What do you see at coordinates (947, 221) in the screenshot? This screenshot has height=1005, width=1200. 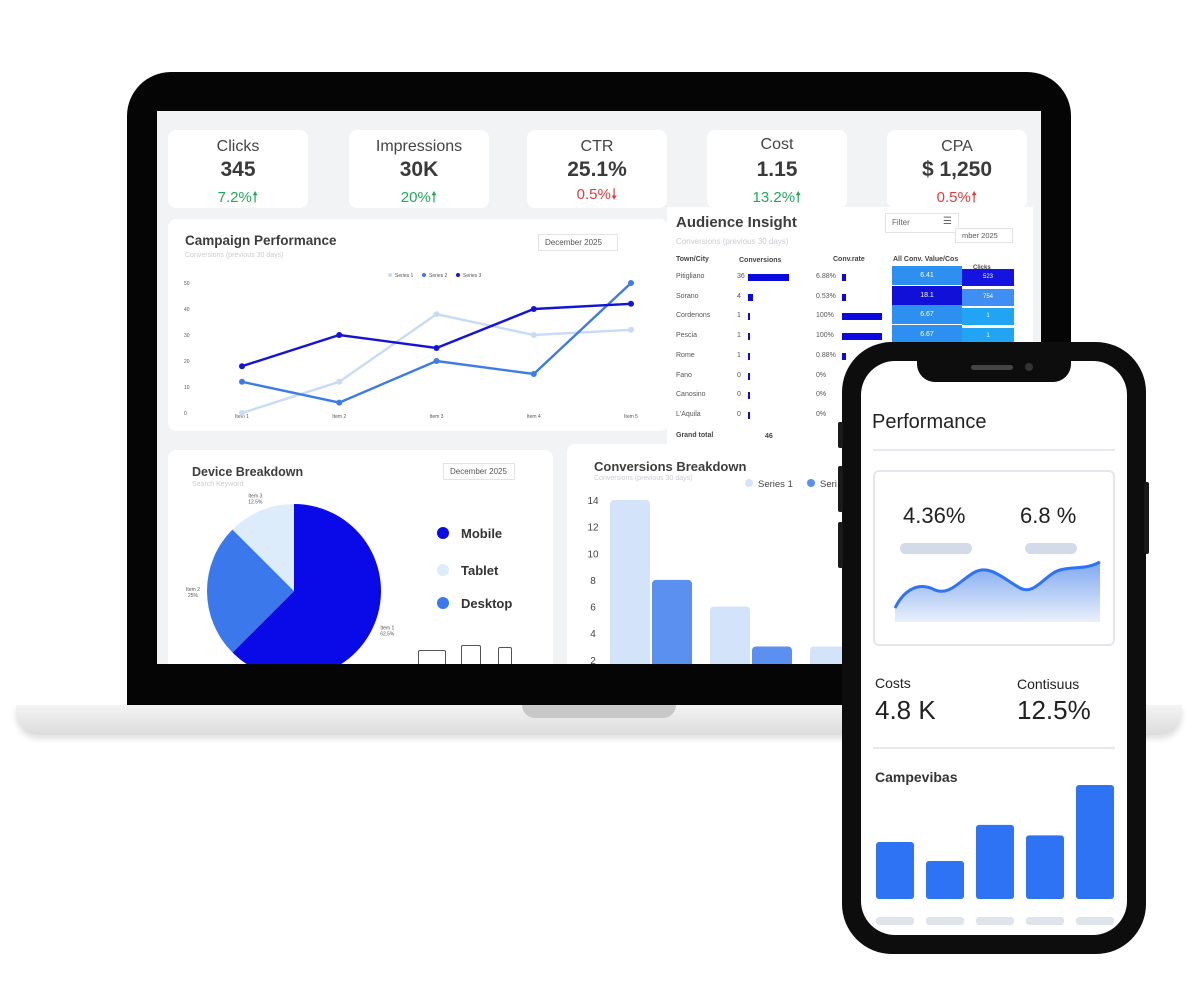 I see `filter-settings-icon: ☰` at bounding box center [947, 221].